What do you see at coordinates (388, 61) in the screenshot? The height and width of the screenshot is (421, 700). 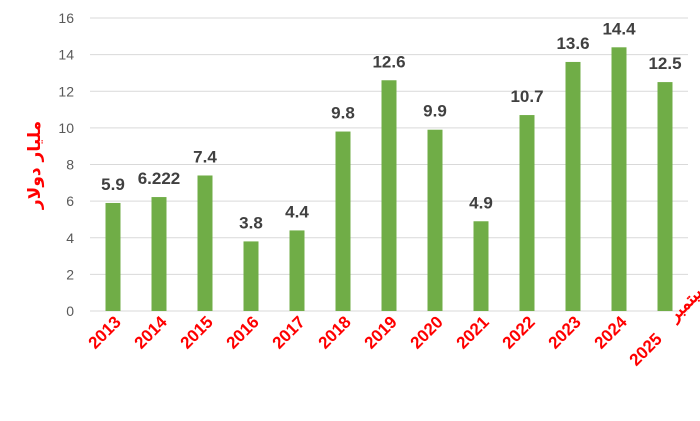 I see `data-label: 12.6` at bounding box center [388, 61].